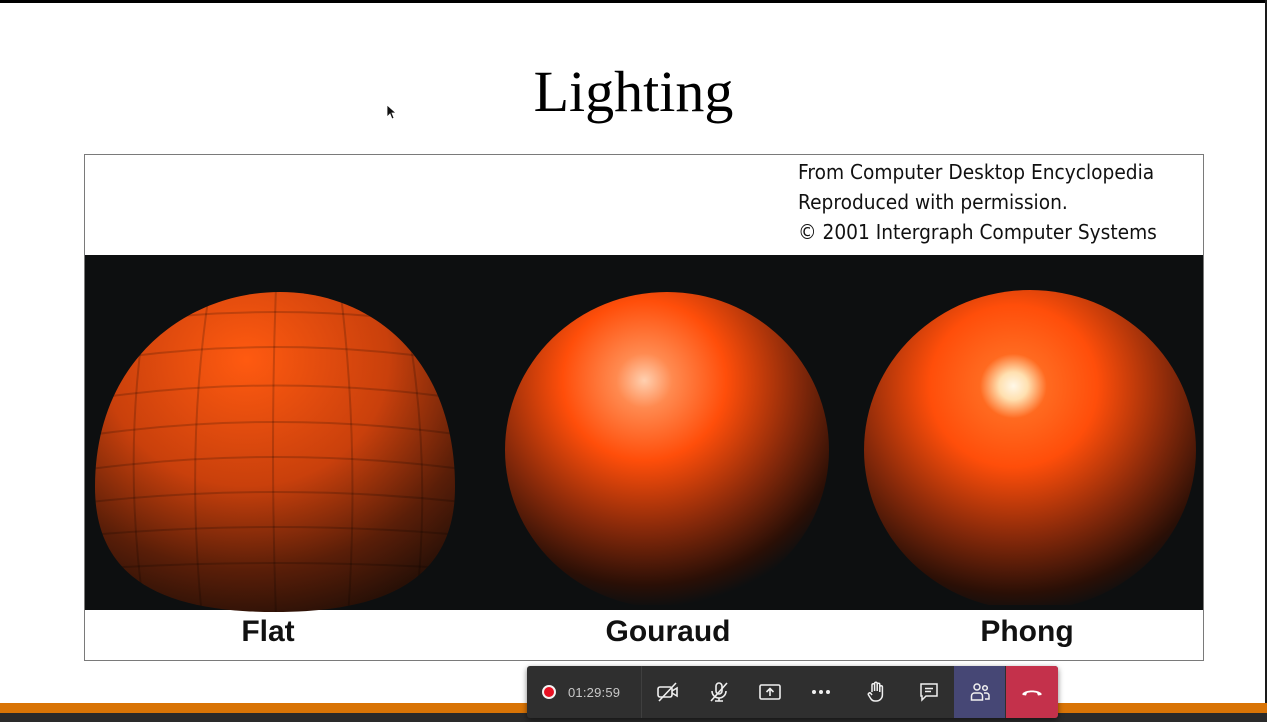 The height and width of the screenshot is (722, 1267). I want to click on slide-title: Lighting, so click(633, 91).